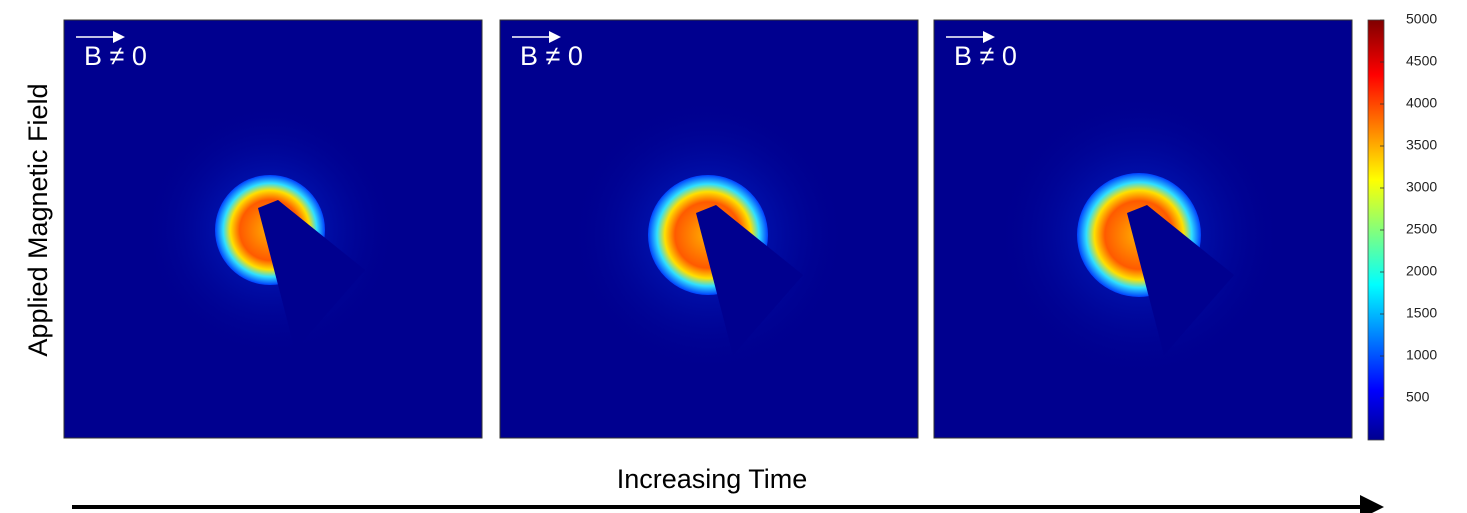 This screenshot has width=1467, height=513. I want to click on colorbar-tick-label: 1500, so click(1421, 313).